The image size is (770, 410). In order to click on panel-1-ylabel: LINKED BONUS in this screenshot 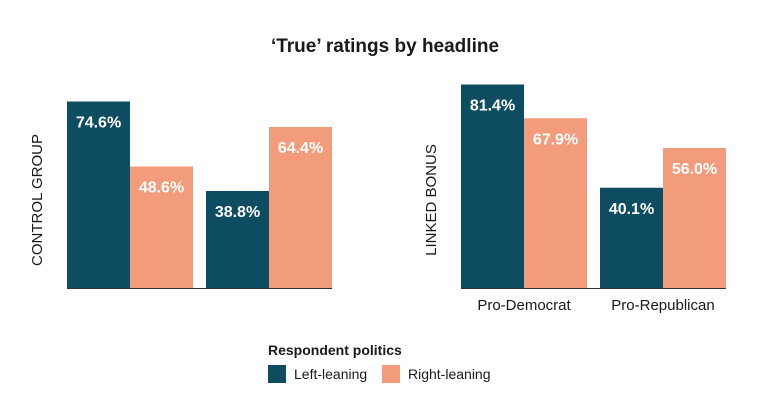, I will do `click(431, 200)`.